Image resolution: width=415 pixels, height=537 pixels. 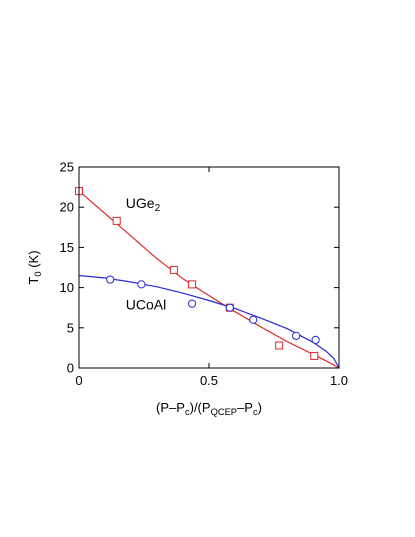 What do you see at coordinates (146, 253) in the screenshot?
I see `series-labels: UGe2 UCoAl` at bounding box center [146, 253].